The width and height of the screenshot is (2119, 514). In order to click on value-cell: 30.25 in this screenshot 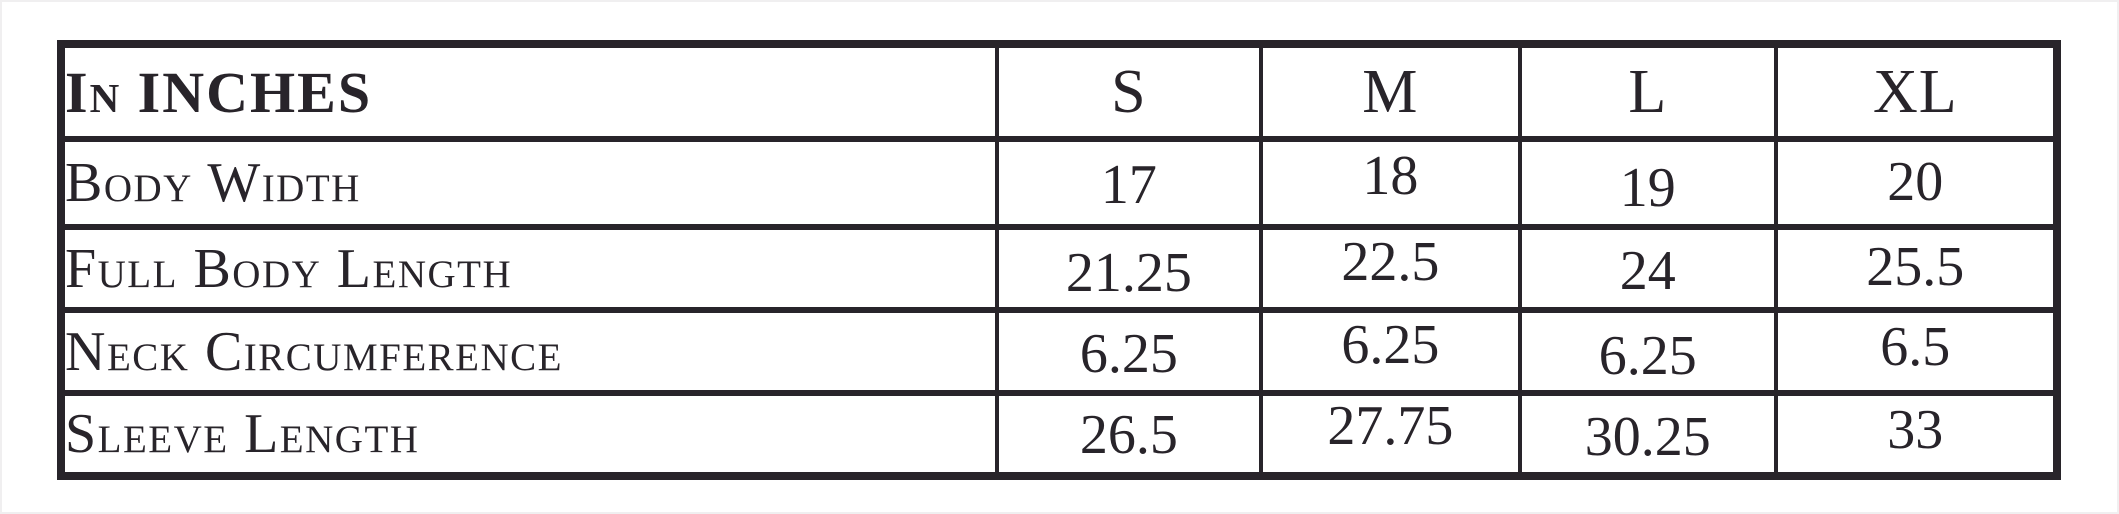, I will do `click(1648, 437)`.